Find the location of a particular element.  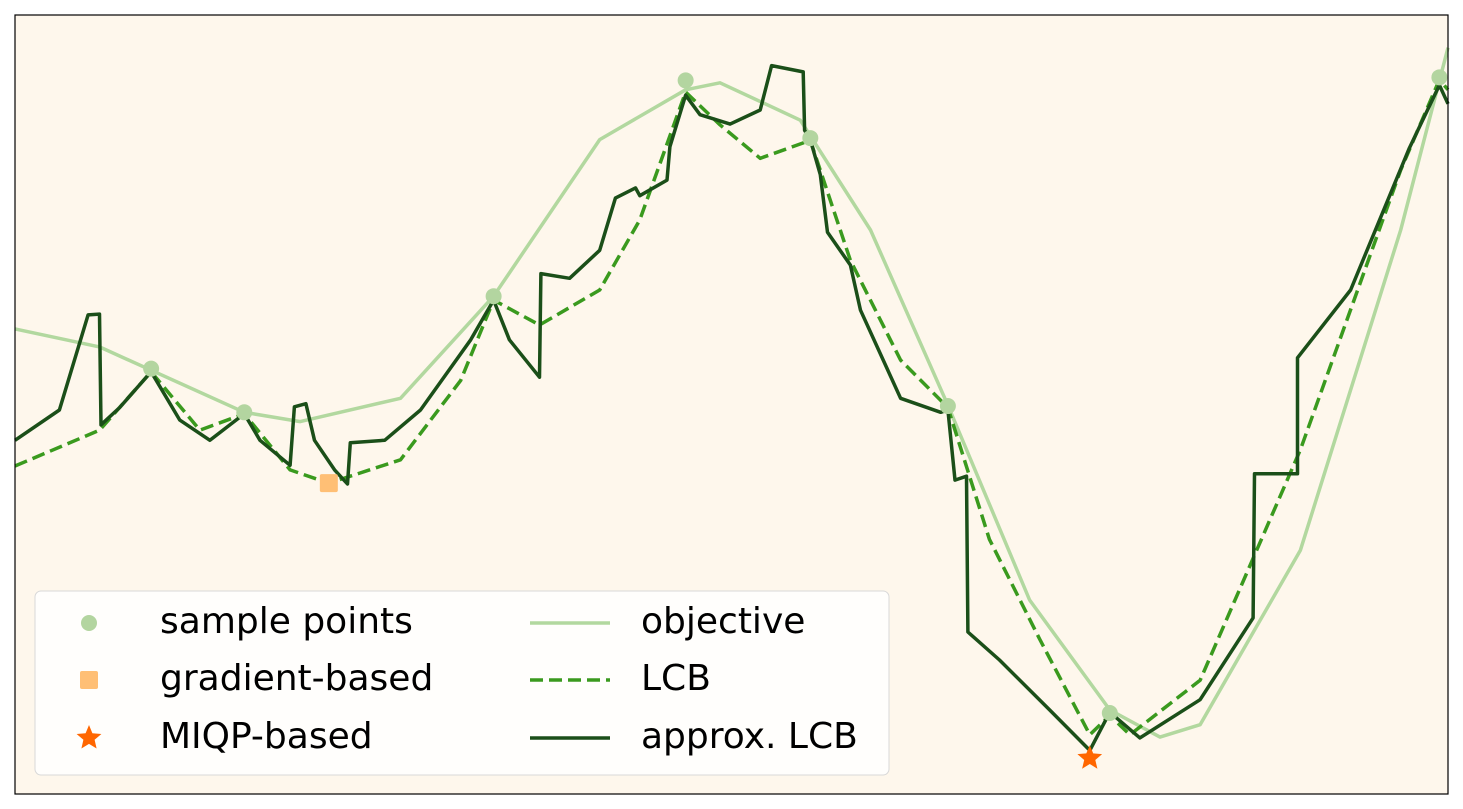

legend-label: objective is located at coordinates (723, 621).